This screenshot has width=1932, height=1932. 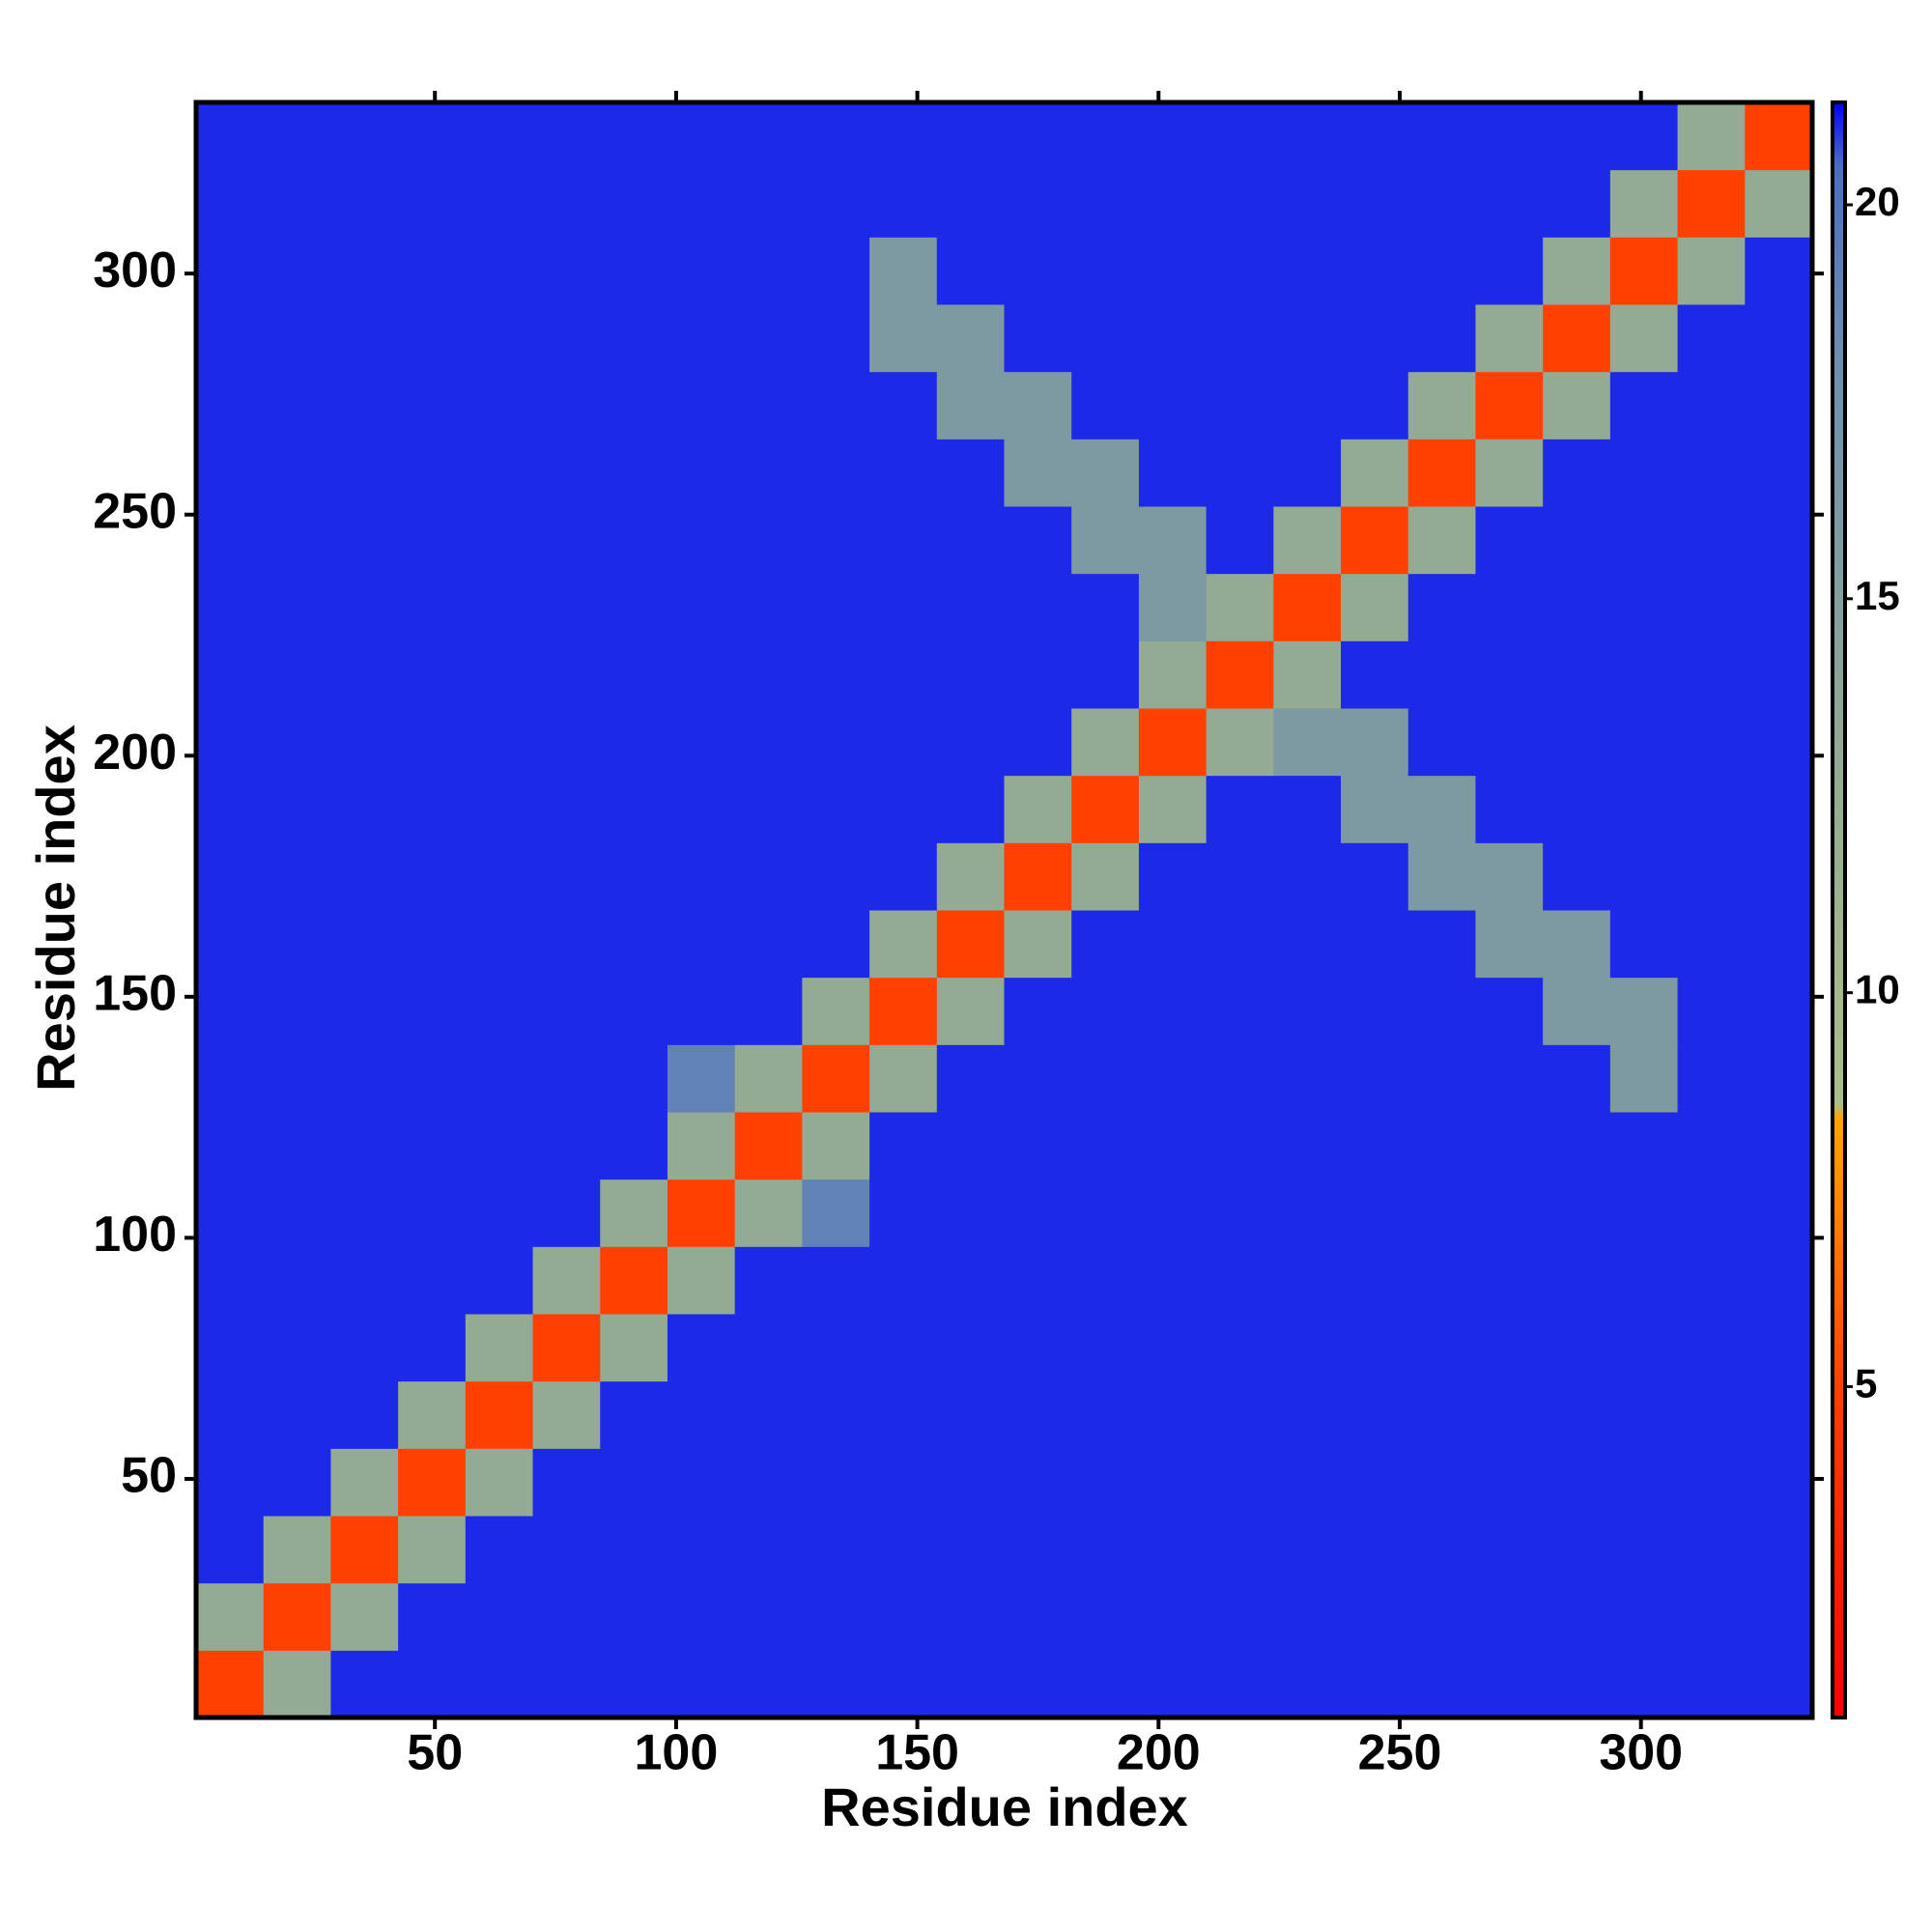 I want to click on colorbar-tick-label: 20, so click(x=1877, y=201).